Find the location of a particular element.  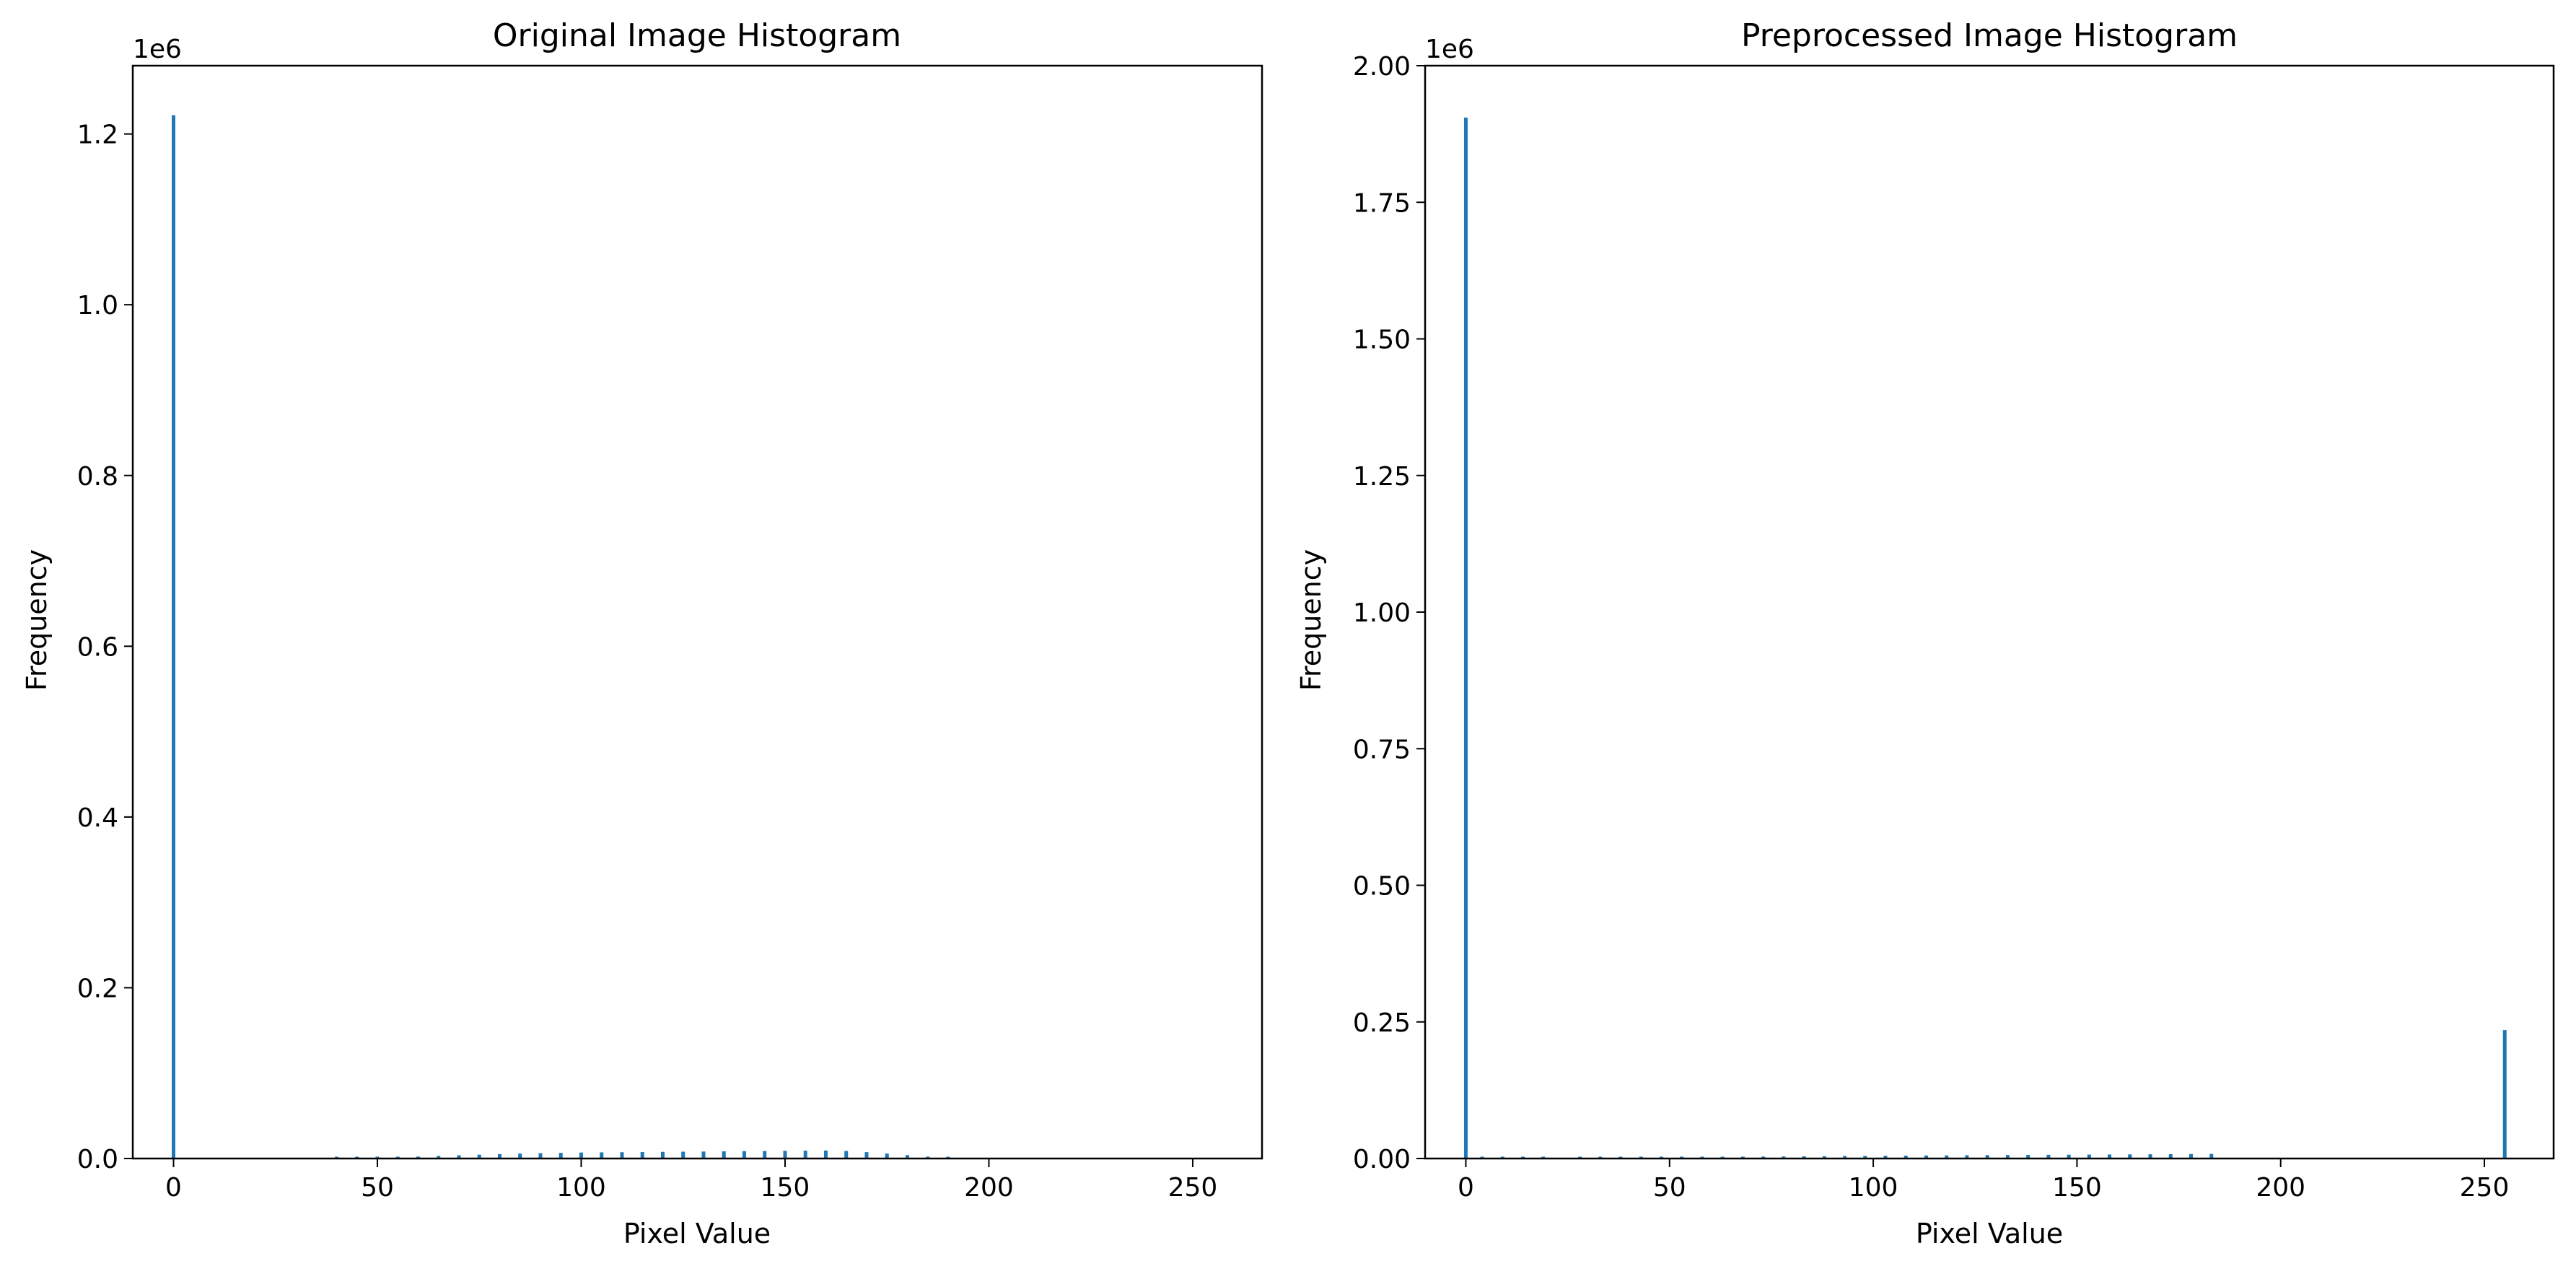

y-ticks-group: 0.0 0.2 0.4 0.6 0.8 1.0 1.2 is located at coordinates (105, 647).